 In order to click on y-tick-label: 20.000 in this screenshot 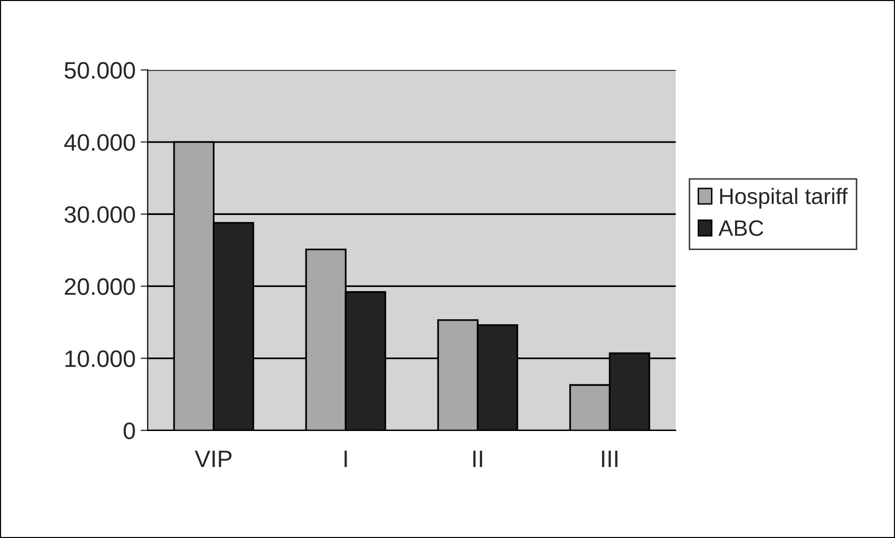, I will do `click(99, 287)`.